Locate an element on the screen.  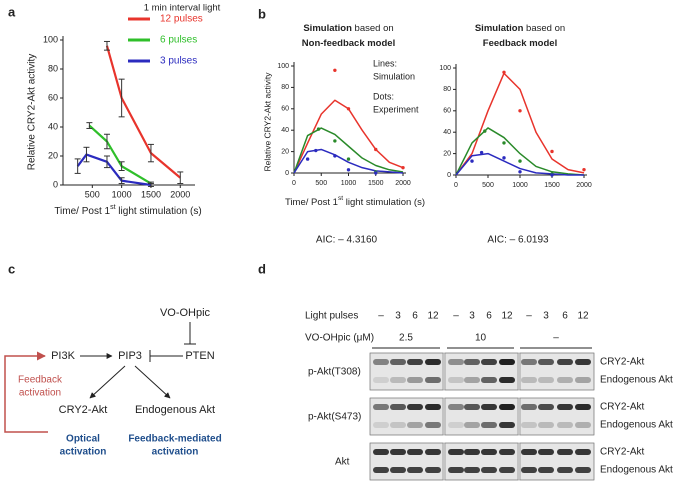
annotation: Experiment is located at coordinates (396, 109).